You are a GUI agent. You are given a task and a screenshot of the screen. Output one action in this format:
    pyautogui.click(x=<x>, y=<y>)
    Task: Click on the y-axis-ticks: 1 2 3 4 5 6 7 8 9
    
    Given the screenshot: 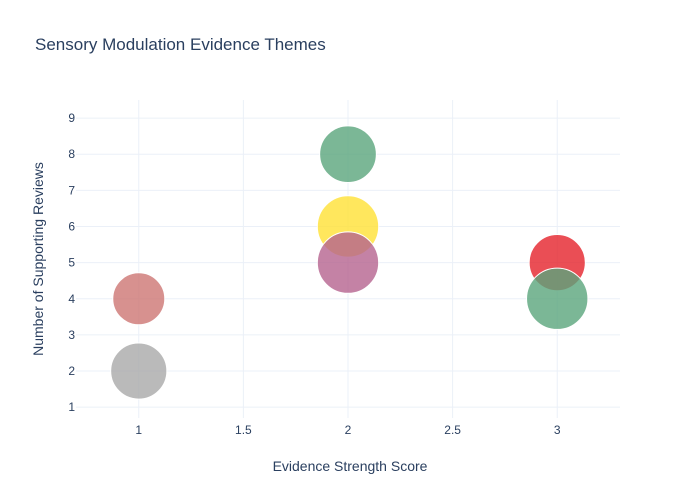 What is the action you would take?
    pyautogui.click(x=71, y=262)
    